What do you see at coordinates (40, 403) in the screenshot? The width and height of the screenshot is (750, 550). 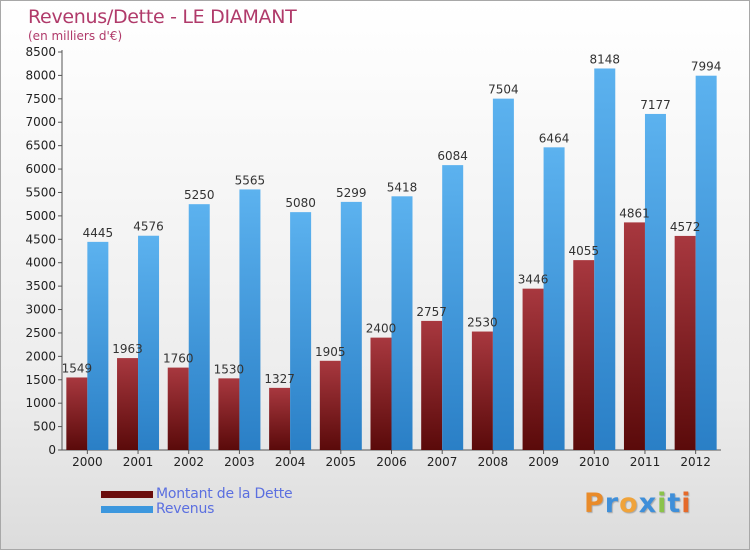 I see `y-tick-label: 1000` at bounding box center [40, 403].